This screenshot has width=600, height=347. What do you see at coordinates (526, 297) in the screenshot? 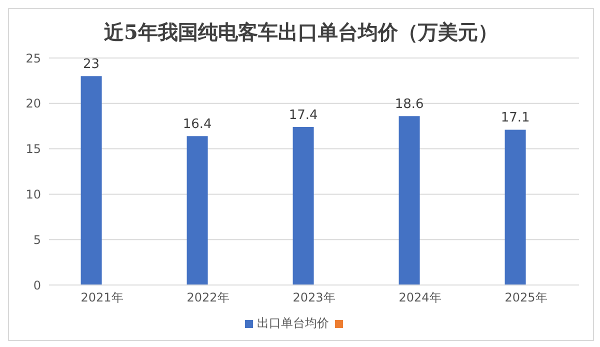
I see `x-tick-label: 2025年` at bounding box center [526, 297].